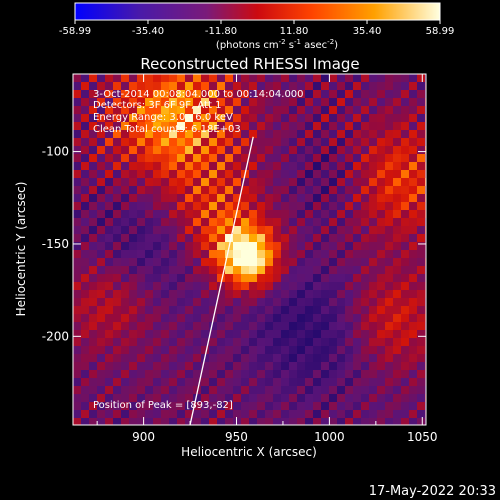  I want to click on x-tick-label: 950, so click(236, 437).